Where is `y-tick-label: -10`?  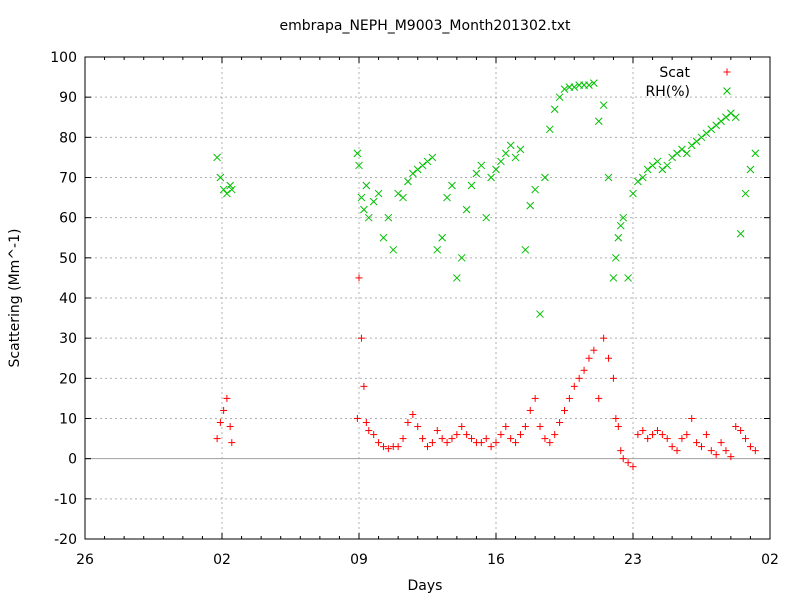
y-tick-label: -10 is located at coordinates (65, 500).